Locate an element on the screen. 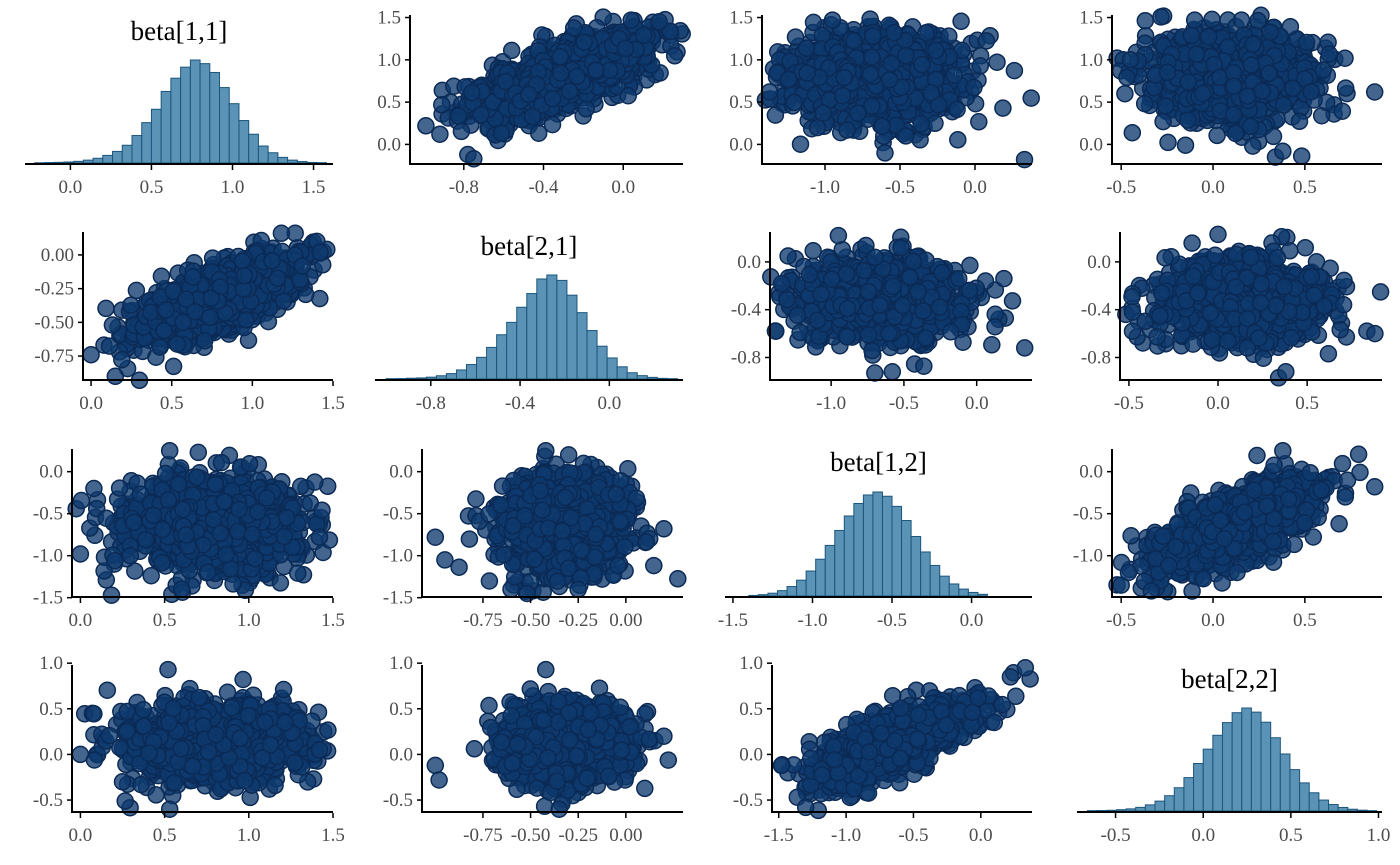 The width and height of the screenshot is (1400, 865). x-tick-label: 1.5 is located at coordinates (314, 187).